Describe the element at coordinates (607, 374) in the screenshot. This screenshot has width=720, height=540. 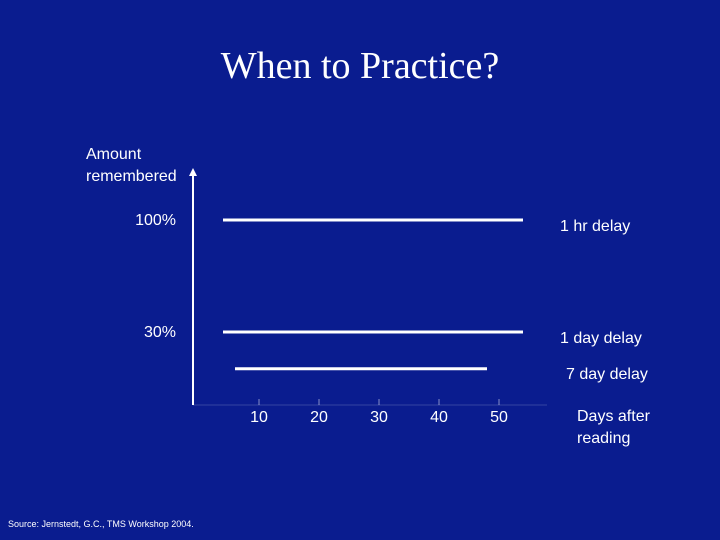
I see `series-label-7-day-delay: 7 day delay` at that location.